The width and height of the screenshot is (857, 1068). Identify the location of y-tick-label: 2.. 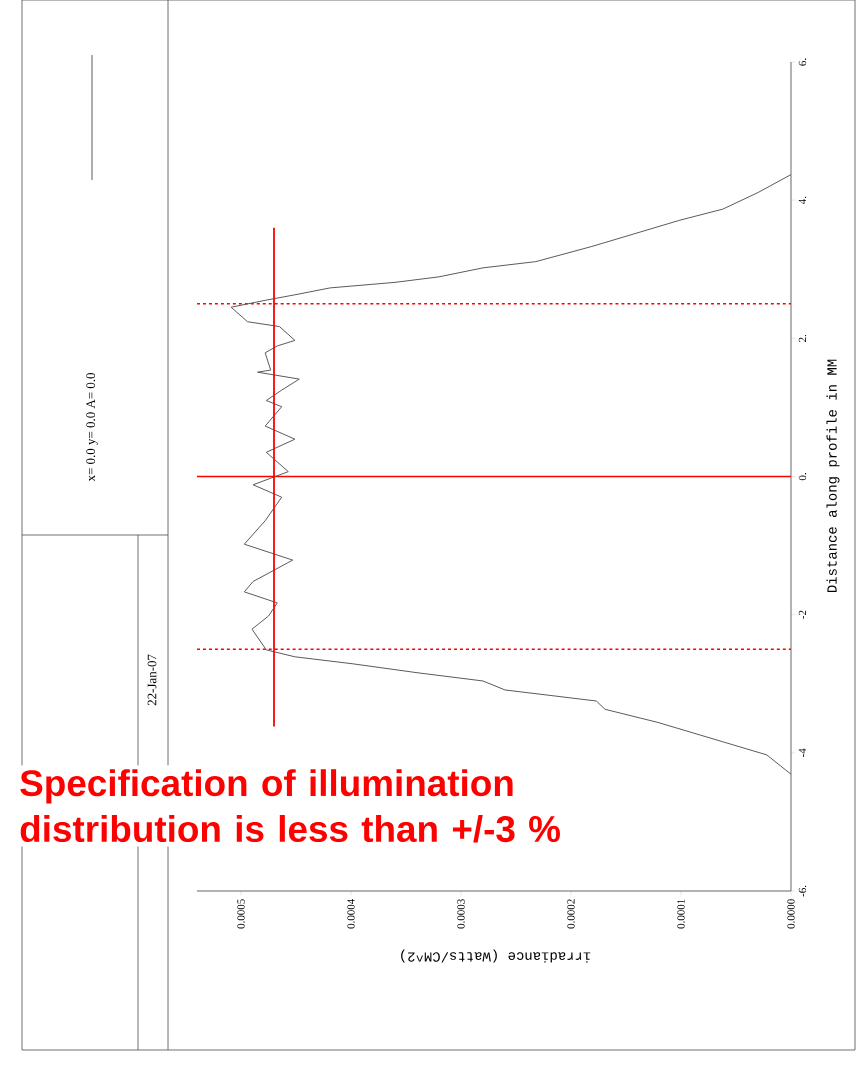
(802, 338).